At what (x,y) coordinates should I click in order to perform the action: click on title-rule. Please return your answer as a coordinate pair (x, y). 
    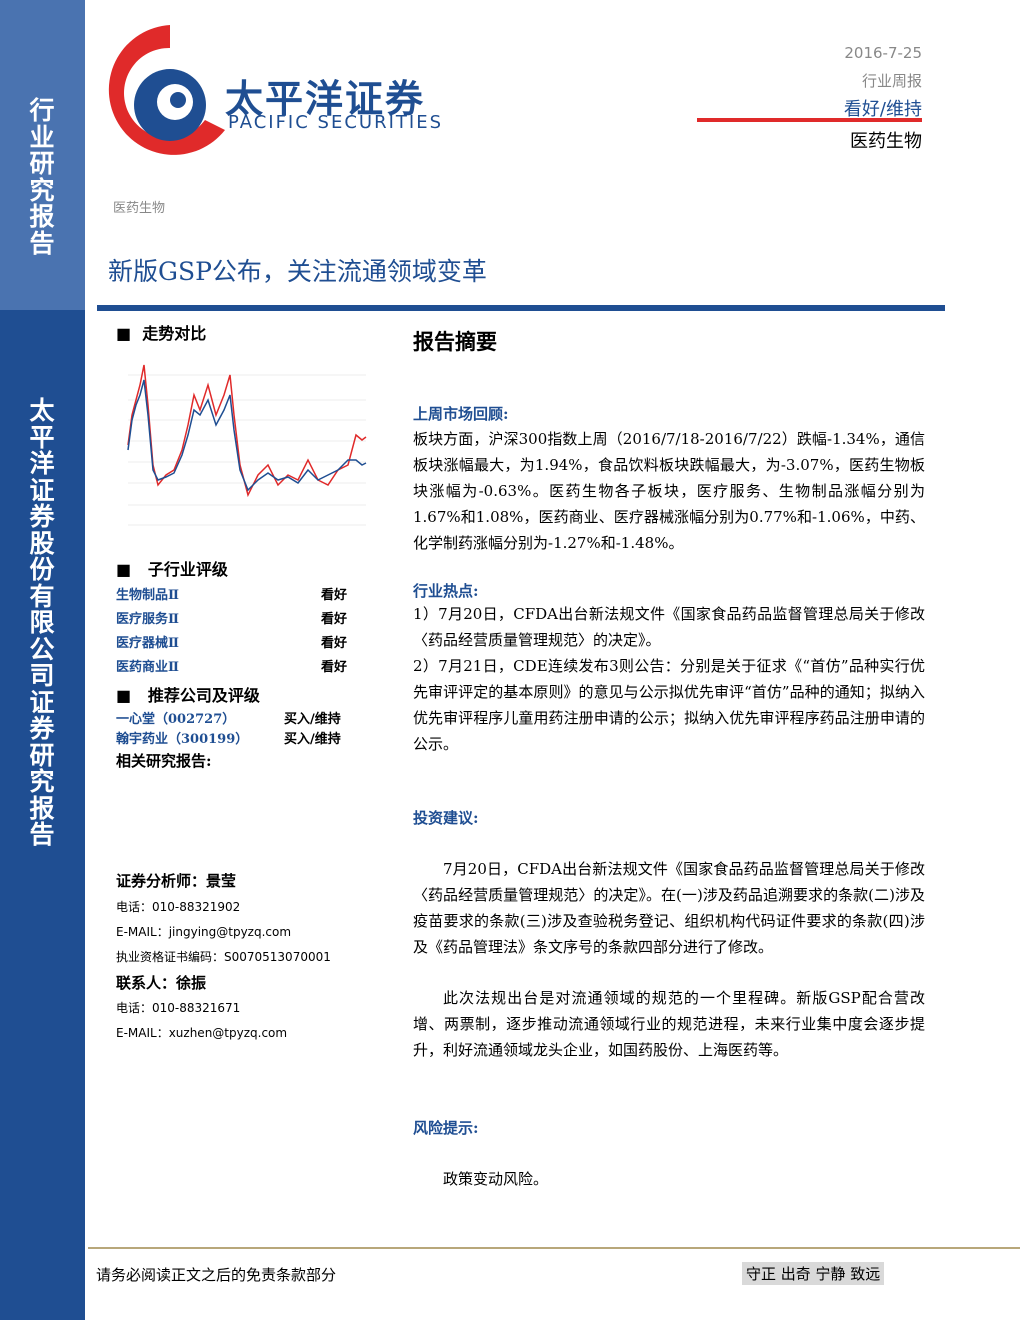
    Looking at the image, I should click on (521, 308).